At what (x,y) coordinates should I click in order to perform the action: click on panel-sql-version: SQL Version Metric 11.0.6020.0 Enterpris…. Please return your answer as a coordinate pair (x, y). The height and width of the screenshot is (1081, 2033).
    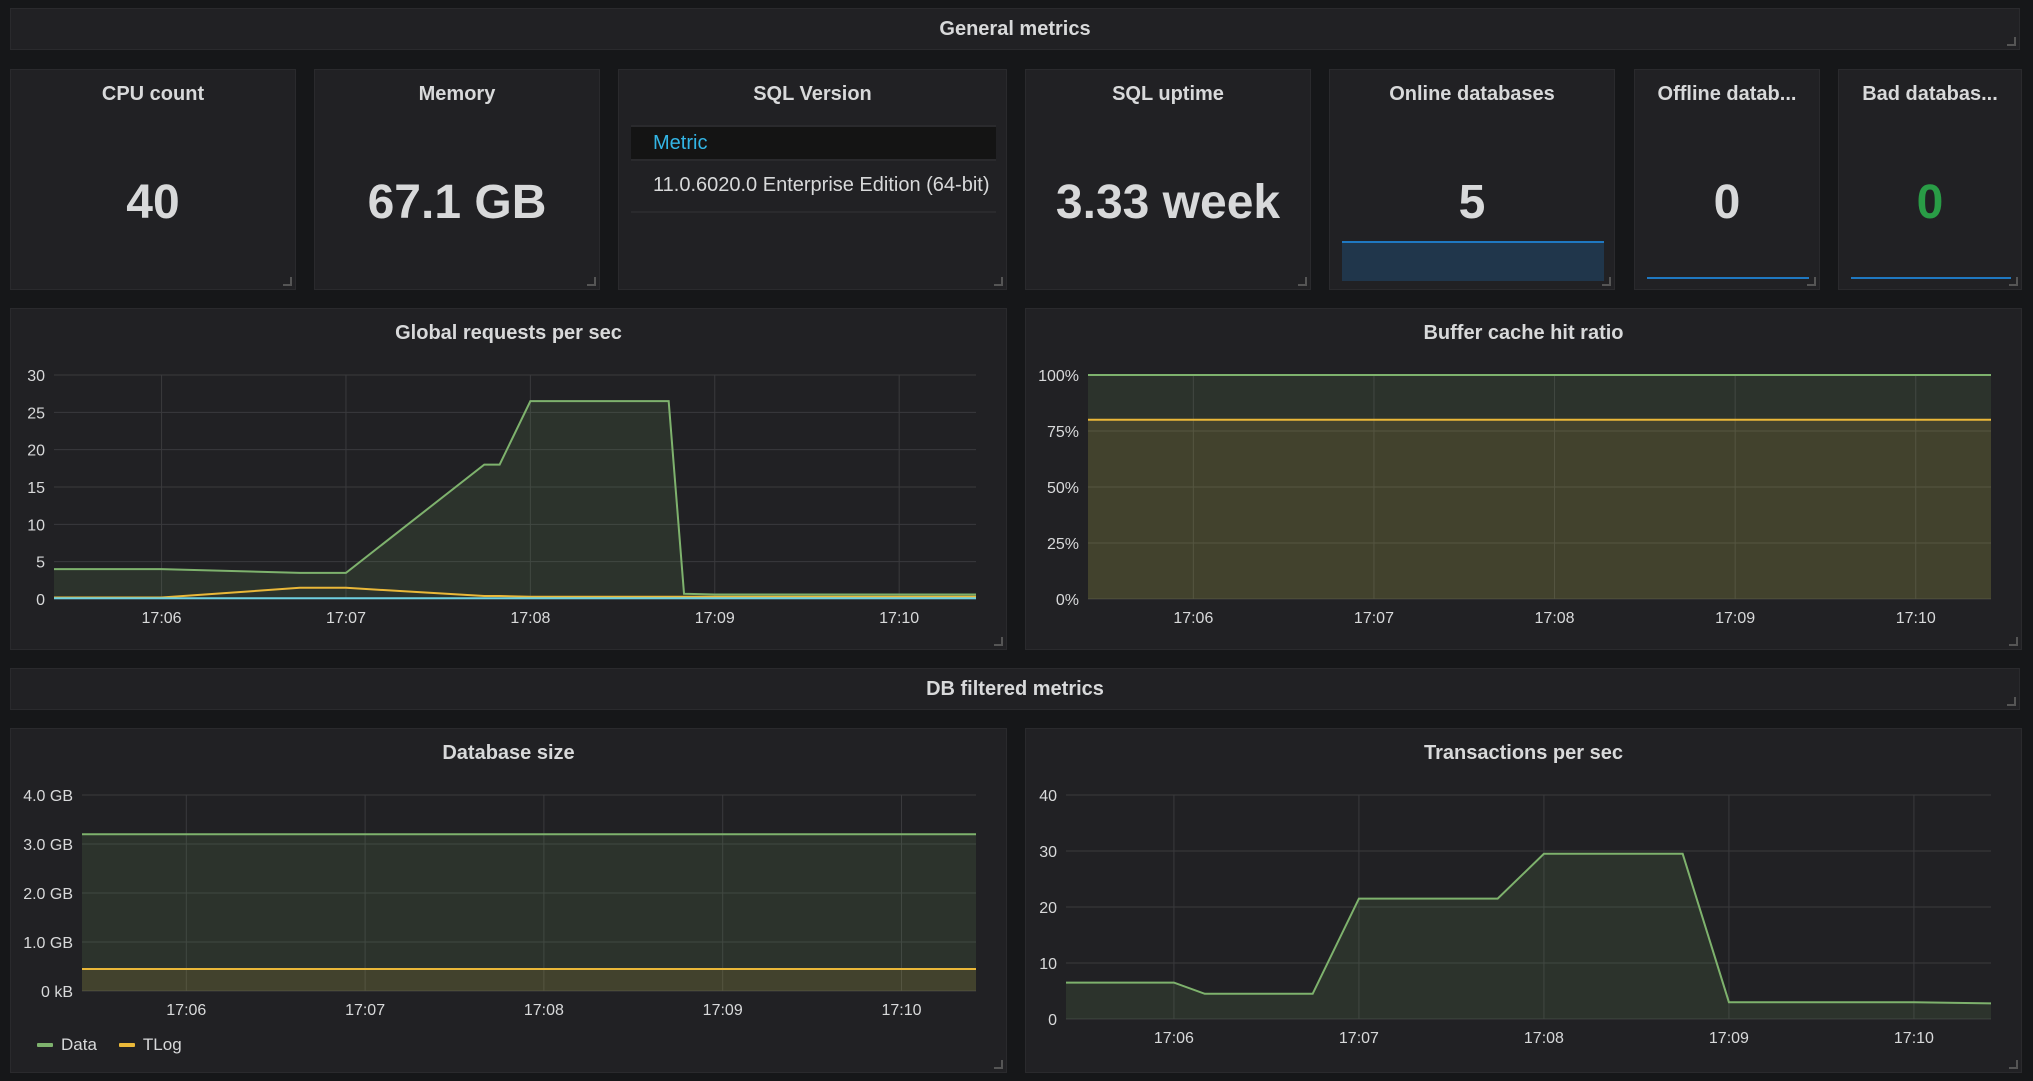
    Looking at the image, I should click on (812, 179).